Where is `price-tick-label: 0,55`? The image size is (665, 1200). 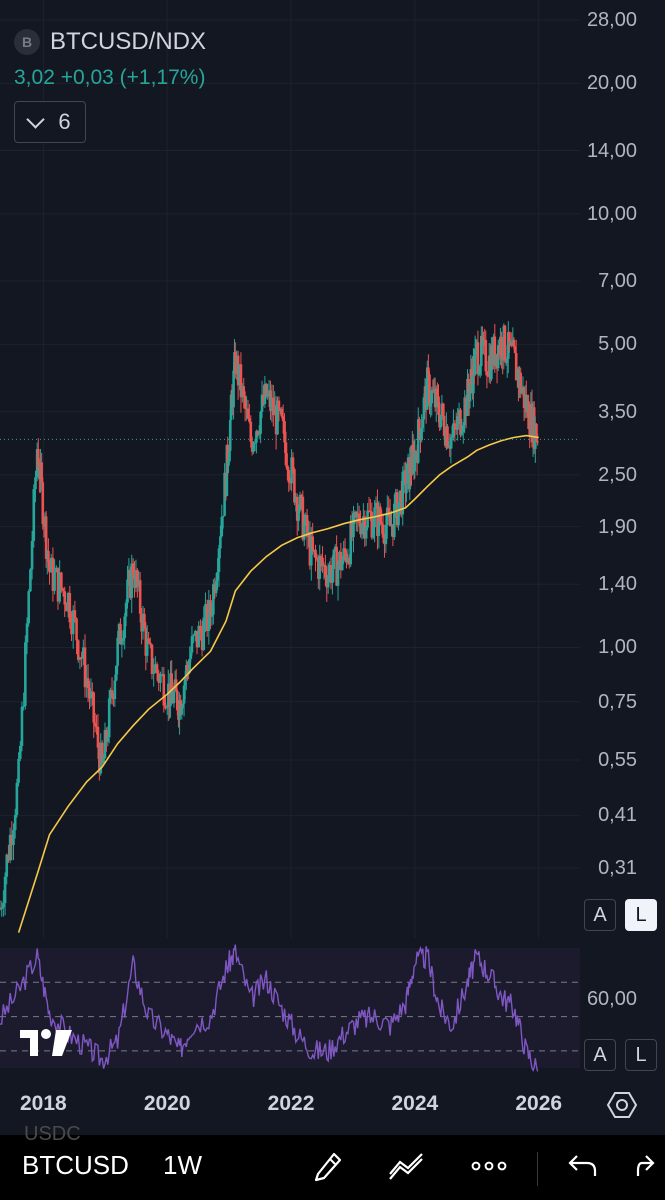
price-tick-label: 0,55 is located at coordinates (617, 760).